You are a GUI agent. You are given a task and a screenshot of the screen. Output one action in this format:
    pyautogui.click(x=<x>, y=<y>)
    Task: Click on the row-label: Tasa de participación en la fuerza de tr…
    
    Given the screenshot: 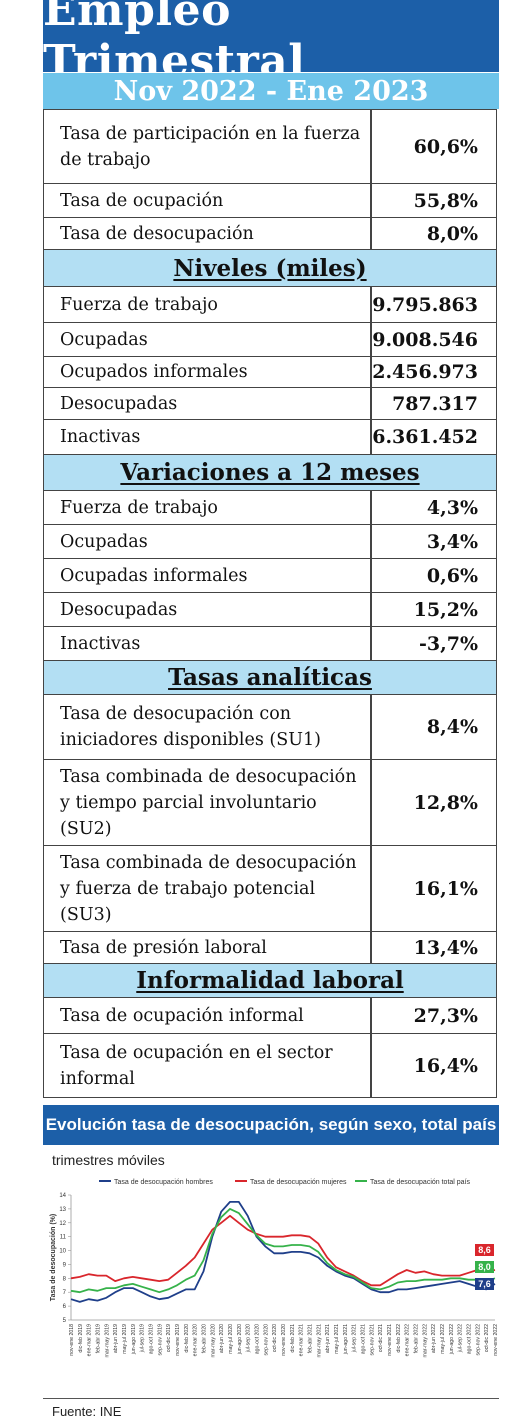 What is the action you would take?
    pyautogui.click(x=208, y=146)
    